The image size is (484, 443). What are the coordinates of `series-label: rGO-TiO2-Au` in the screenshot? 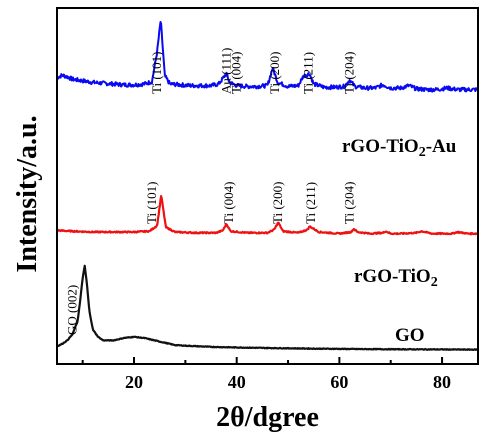 It's located at (399, 148).